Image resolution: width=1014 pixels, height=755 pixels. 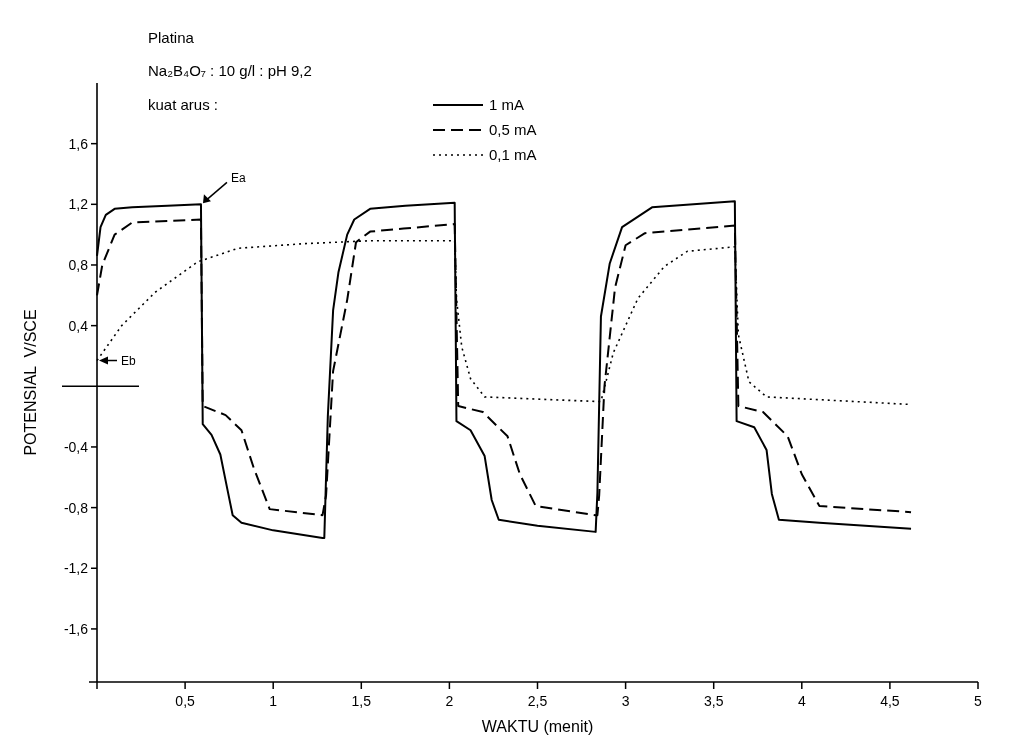 I want to click on x-tick-label: 4, so click(x=801, y=701).